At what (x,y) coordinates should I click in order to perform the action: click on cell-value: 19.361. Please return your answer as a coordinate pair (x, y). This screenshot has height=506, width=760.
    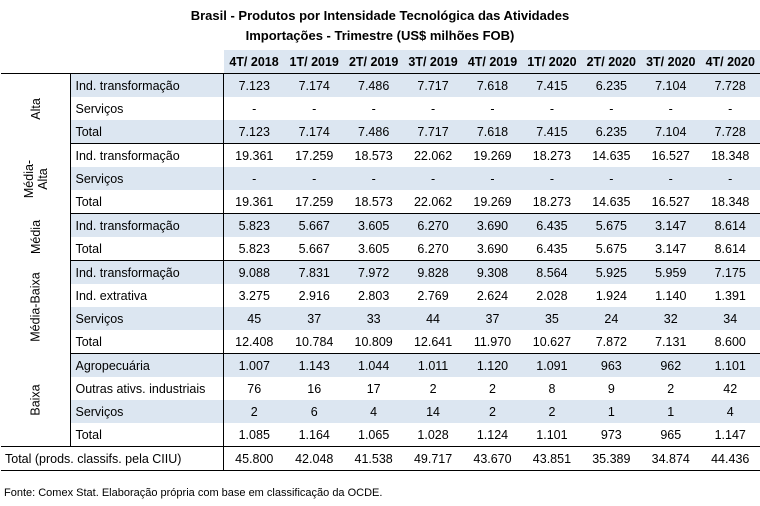
    Looking at the image, I should click on (254, 202).